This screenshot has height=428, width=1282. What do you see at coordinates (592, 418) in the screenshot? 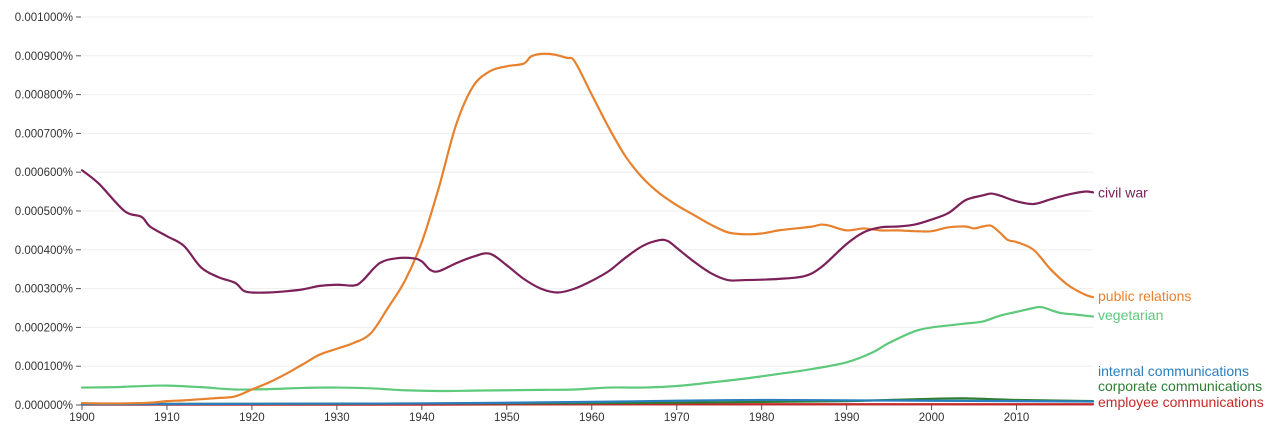
I see `x-tick-label: 1960` at bounding box center [592, 418].